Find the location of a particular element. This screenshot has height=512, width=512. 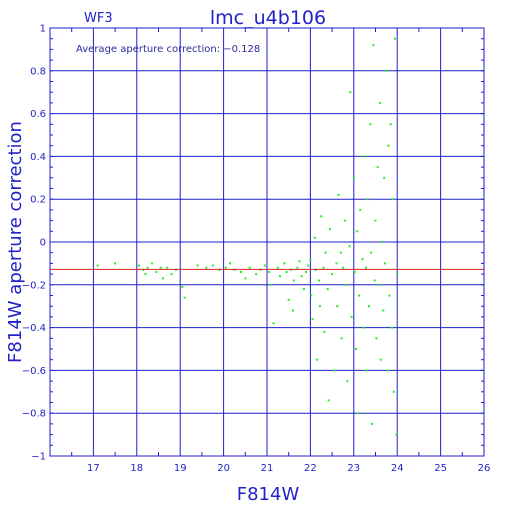

y-tick-label: 1 is located at coordinates (43, 29).